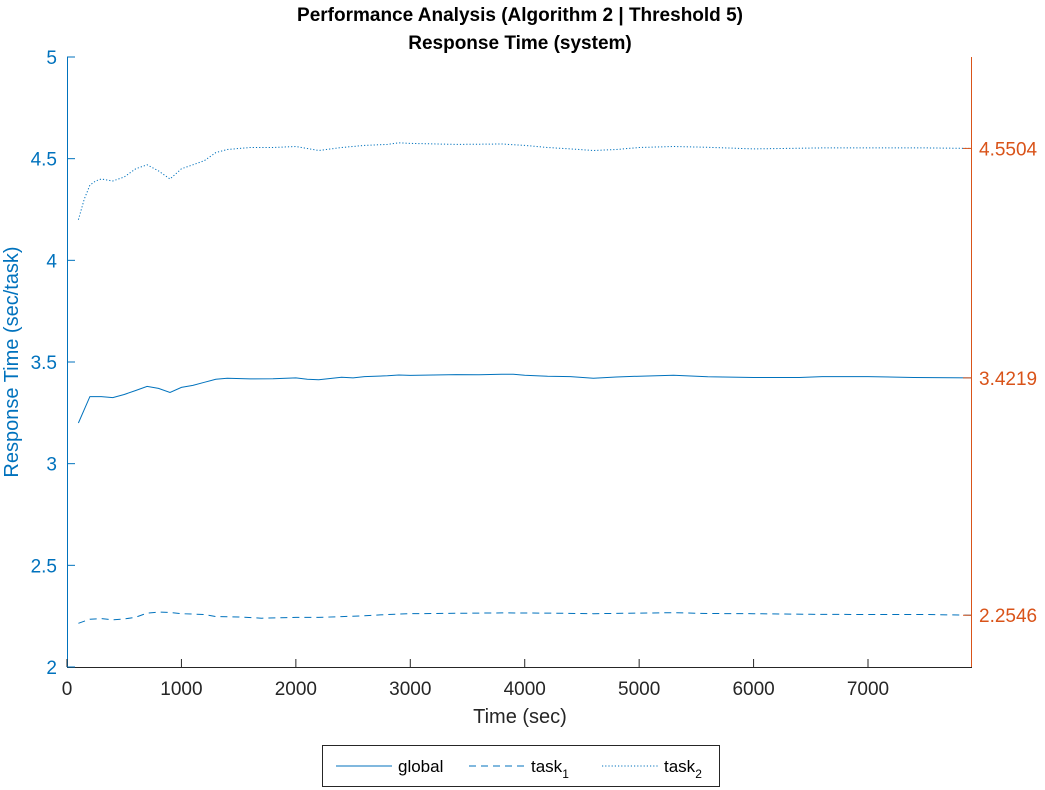 This screenshot has width=1045, height=790. Describe the element at coordinates (753, 689) in the screenshot. I see `x-tick-label: 6000` at that location.